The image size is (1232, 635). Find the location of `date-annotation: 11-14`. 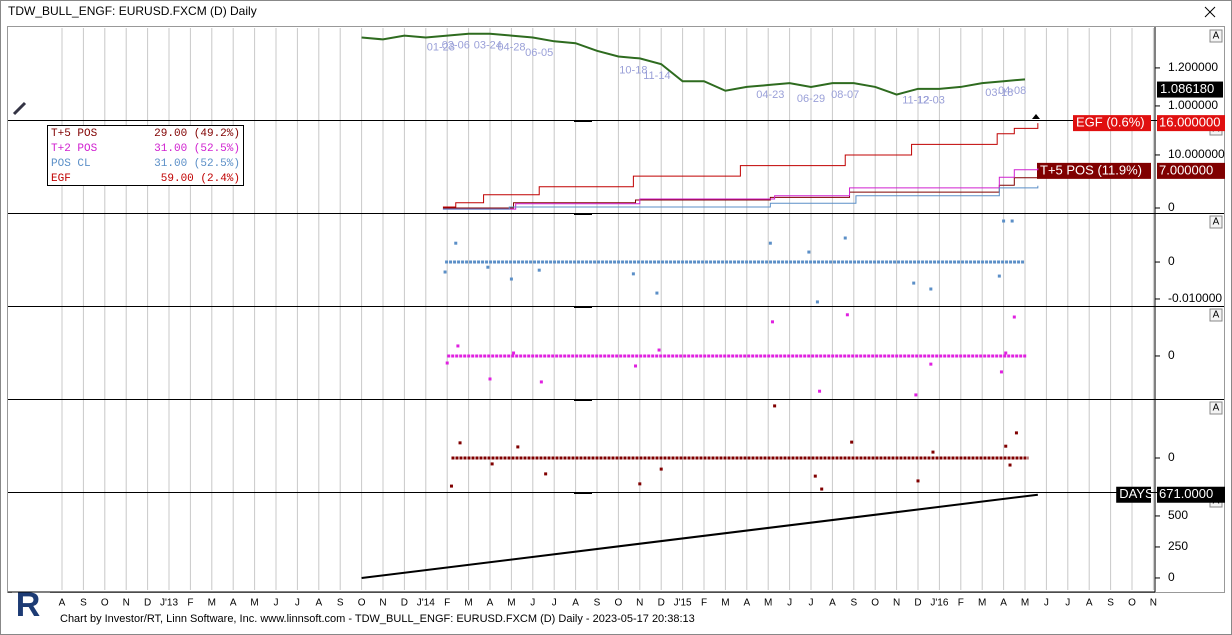

date-annotation: 11-14 is located at coordinates (656, 76).